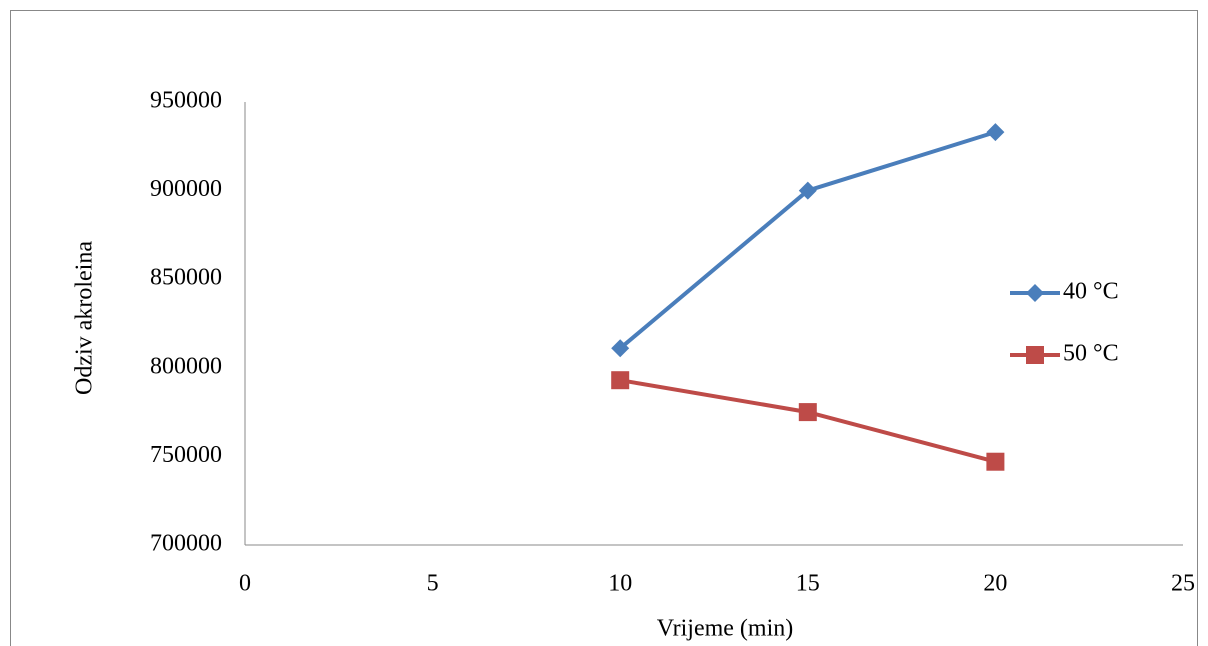  I want to click on x-tick-label: 20, so click(995, 584).